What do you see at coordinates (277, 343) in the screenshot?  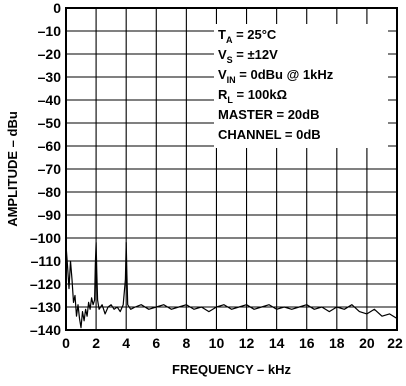 I see `x-tick-label: 14` at bounding box center [277, 343].